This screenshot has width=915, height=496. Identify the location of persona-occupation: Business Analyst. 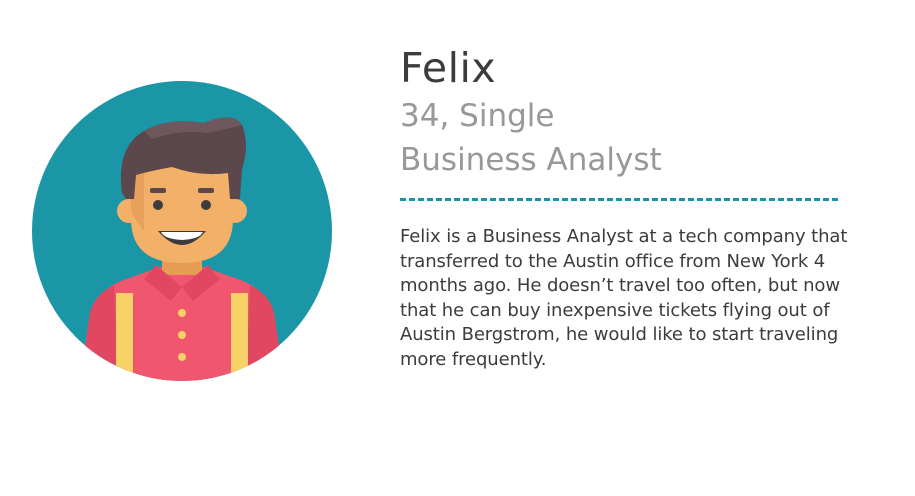
(531, 160).